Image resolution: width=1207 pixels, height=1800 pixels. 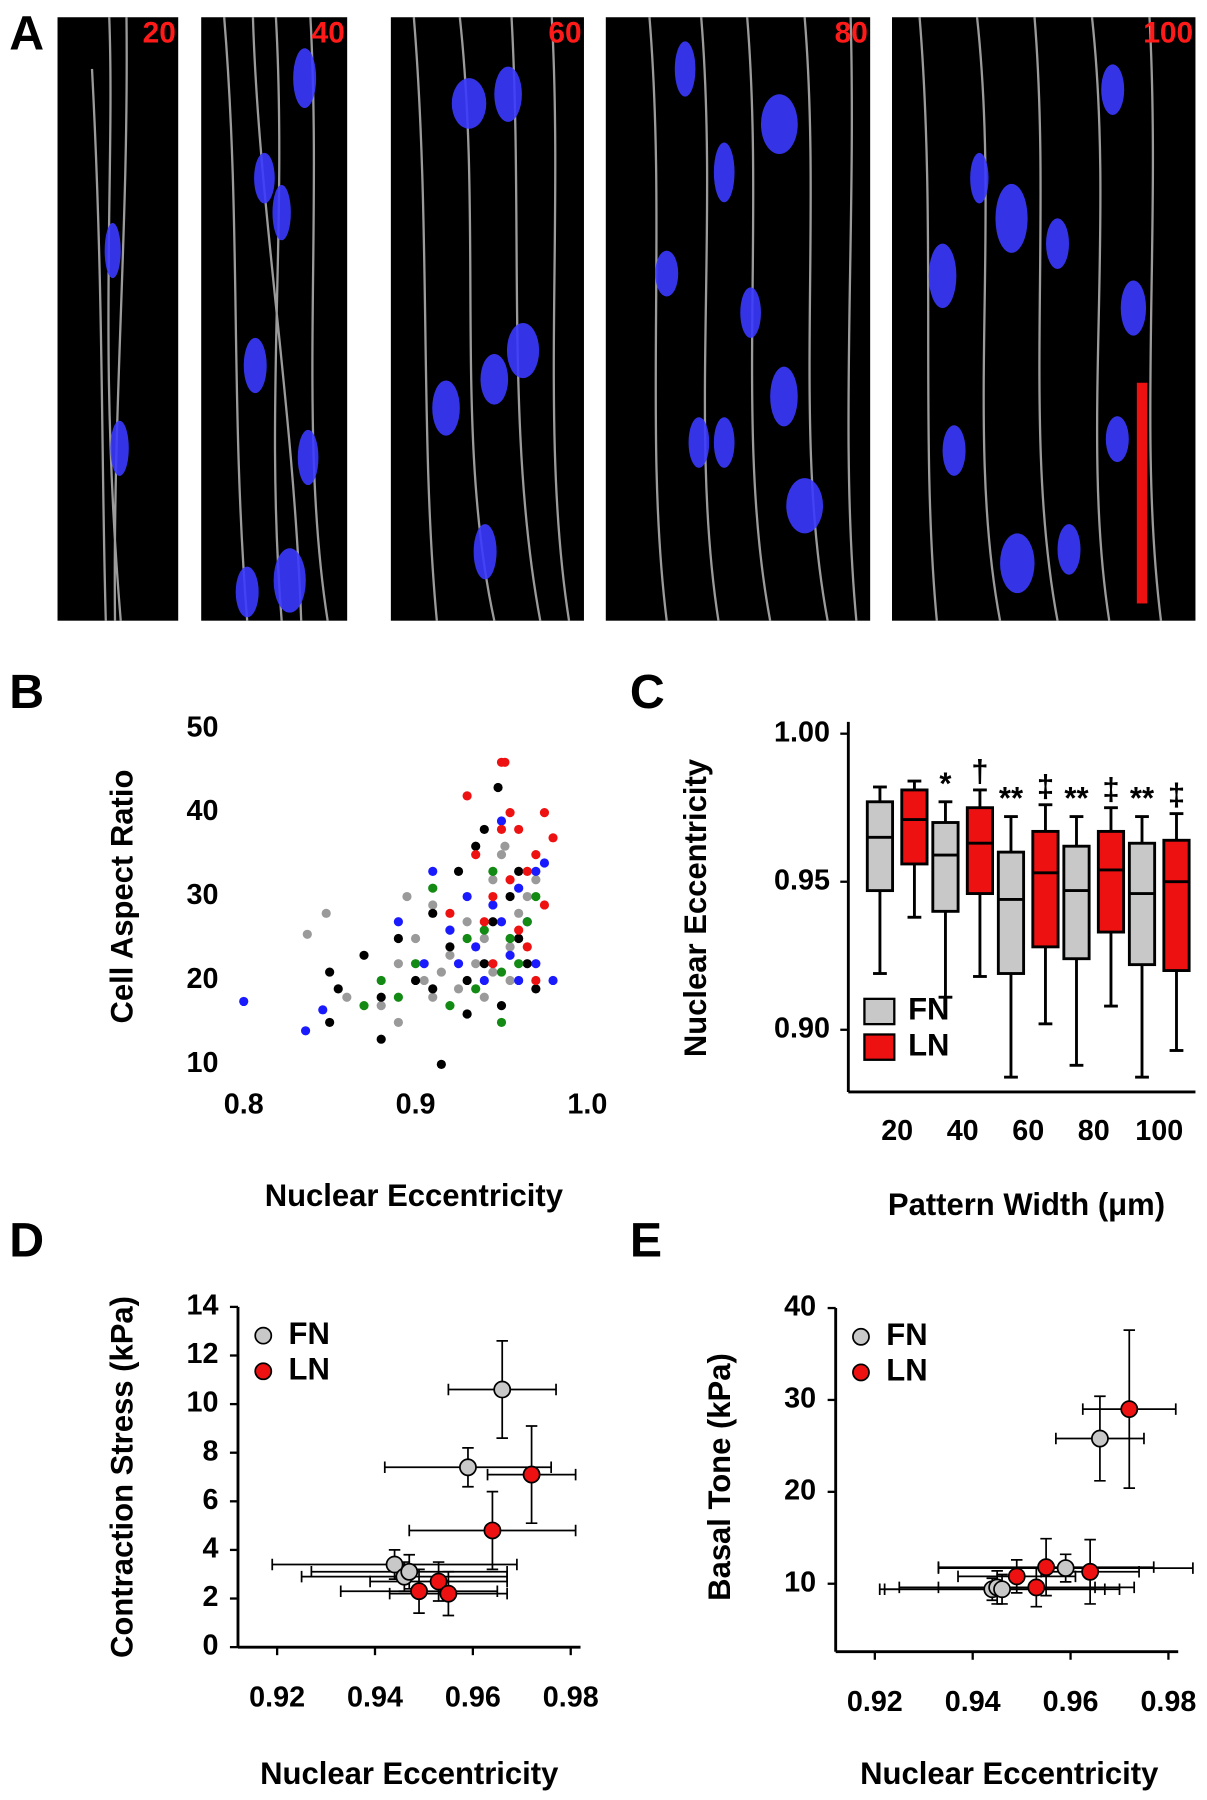 I want to click on x-tick-label: 20, so click(x=897, y=1131).